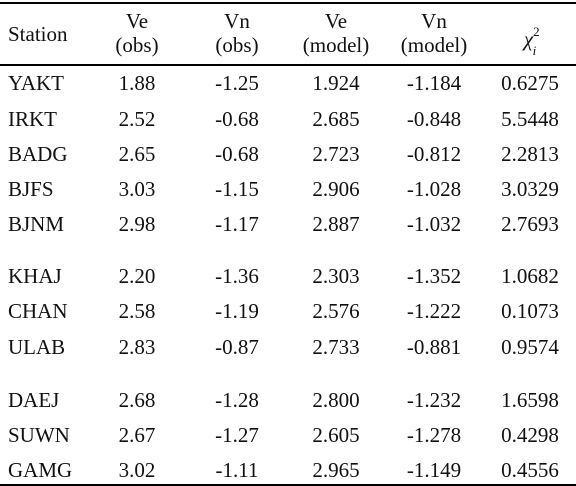 The width and height of the screenshot is (576, 486). I want to click on cell-station: BJNM, so click(36, 224).